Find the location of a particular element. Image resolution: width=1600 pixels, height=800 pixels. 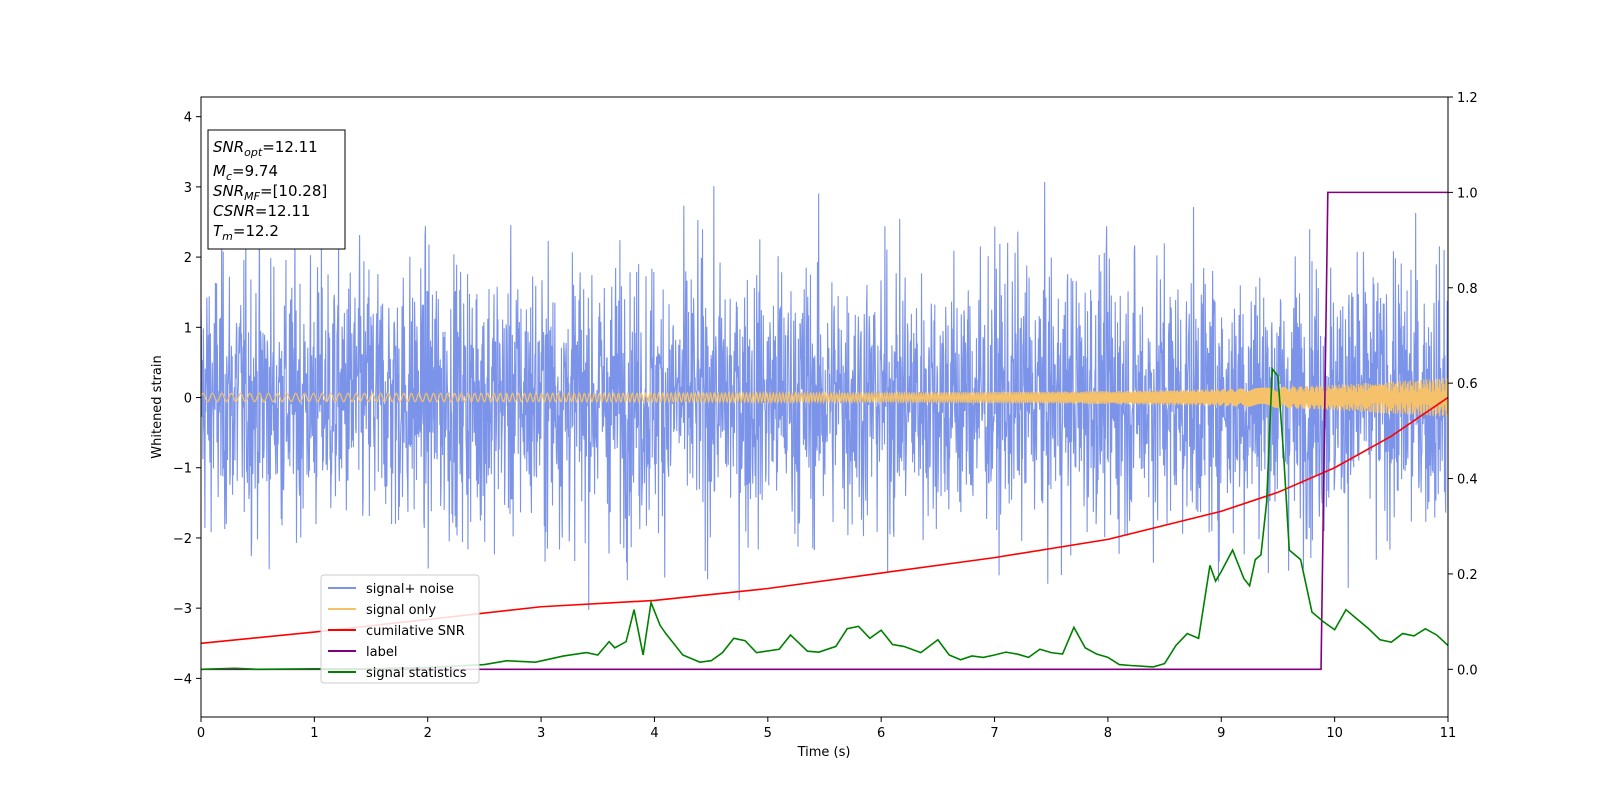

x-tick-label: 8 is located at coordinates (1108, 733).